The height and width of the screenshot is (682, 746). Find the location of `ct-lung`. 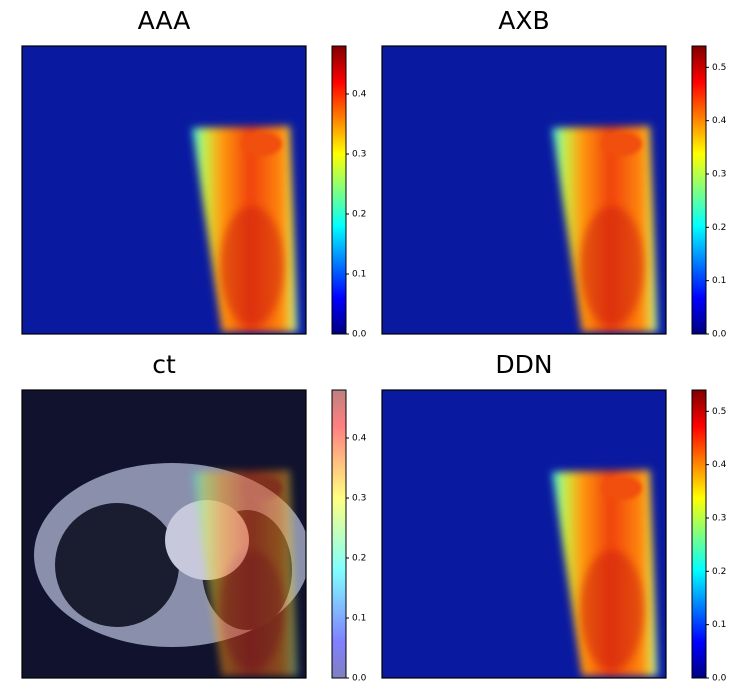

ct-lung is located at coordinates (117, 565).